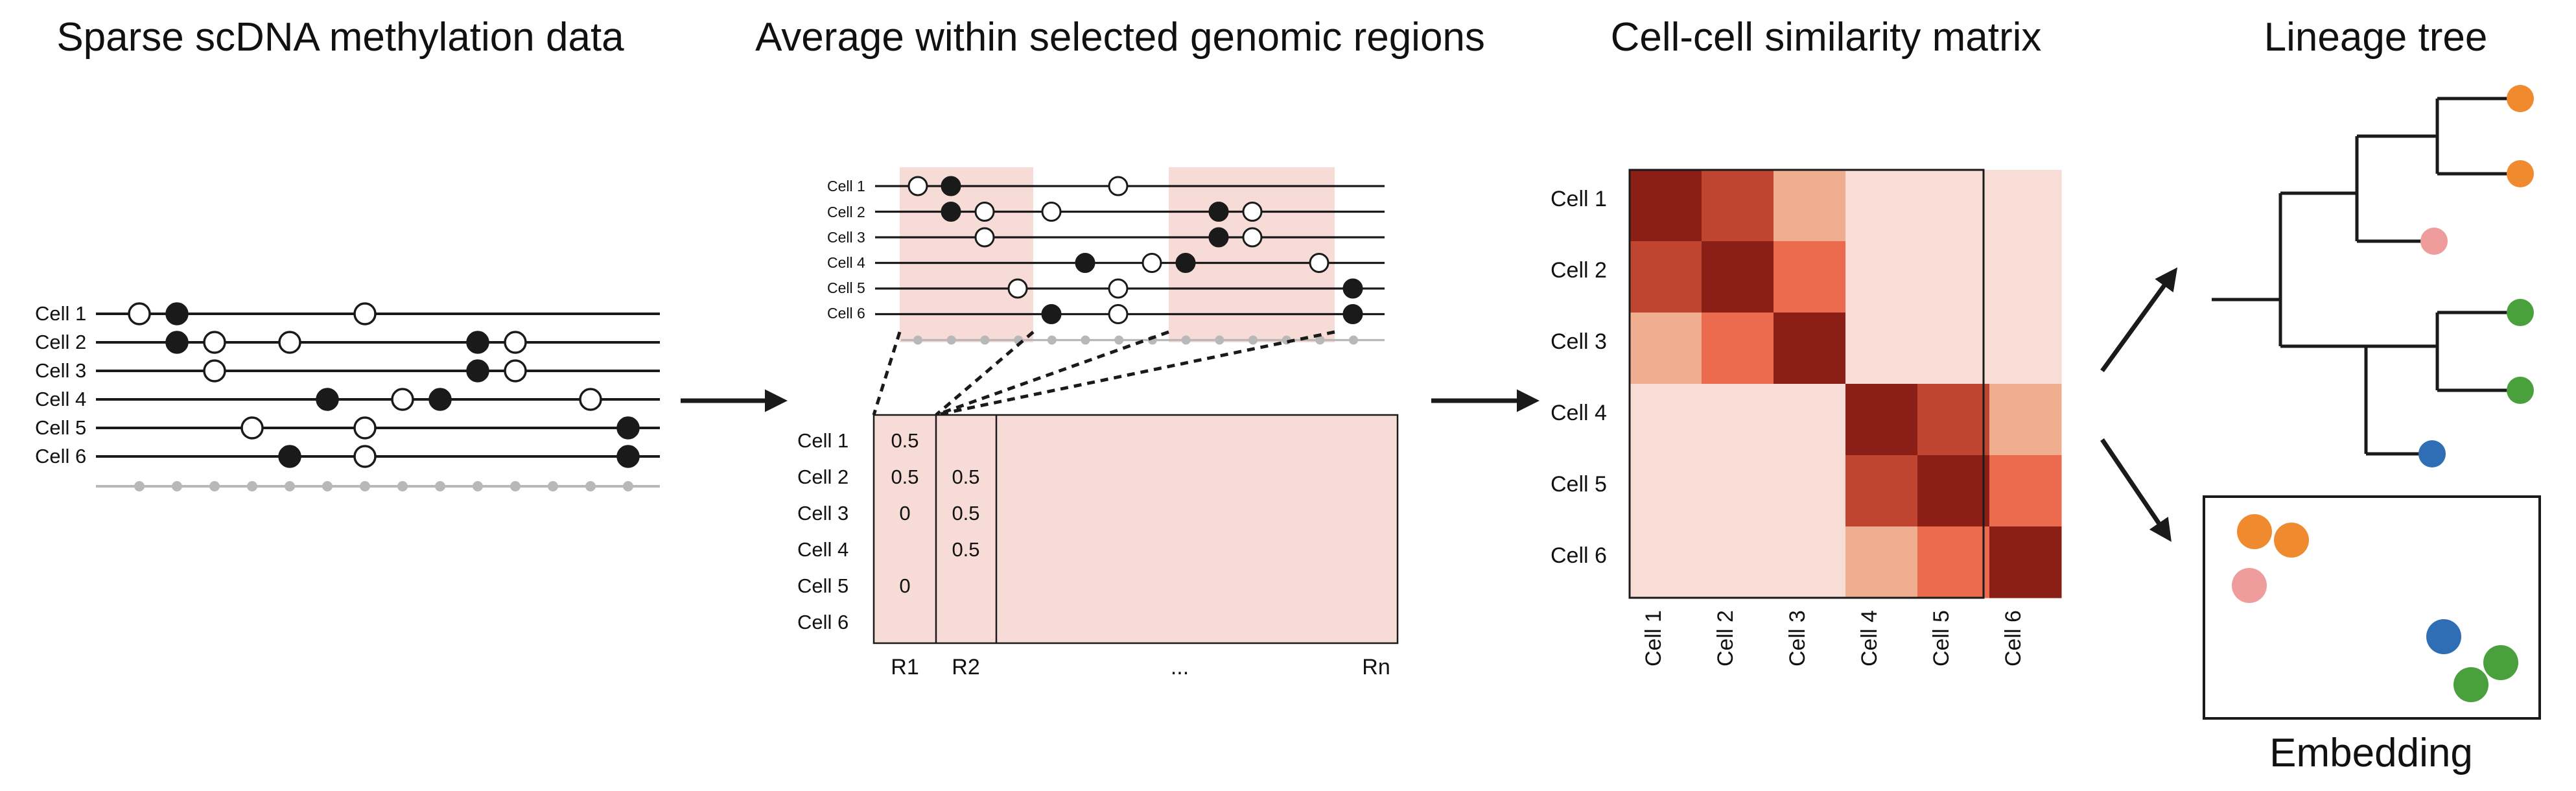 This screenshot has width=2576, height=791. What do you see at coordinates (60, 342) in the screenshot?
I see `p1-cell-label: Cell 2` at bounding box center [60, 342].